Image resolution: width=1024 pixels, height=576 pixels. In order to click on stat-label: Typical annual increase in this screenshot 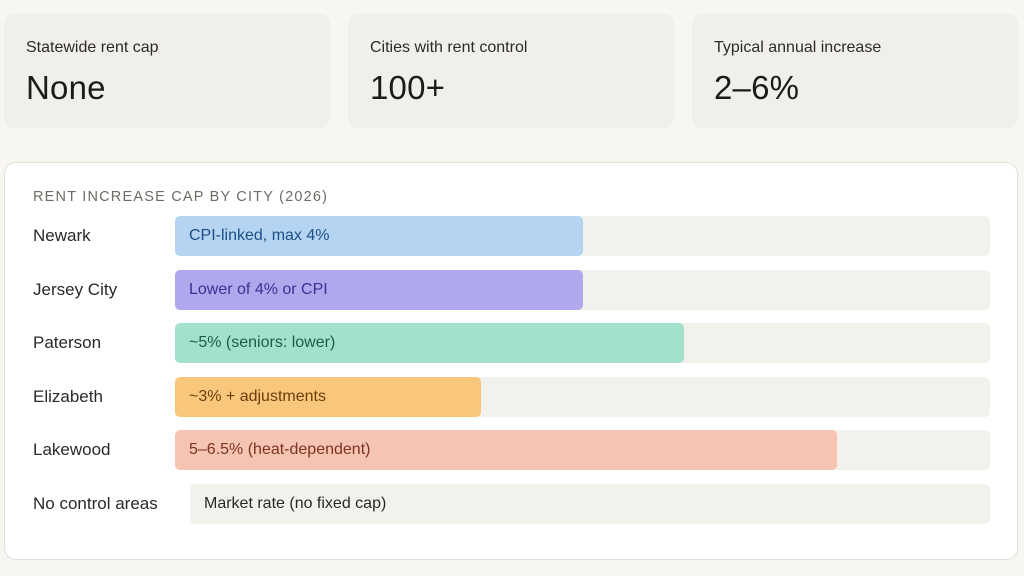, I will do `click(798, 47)`.